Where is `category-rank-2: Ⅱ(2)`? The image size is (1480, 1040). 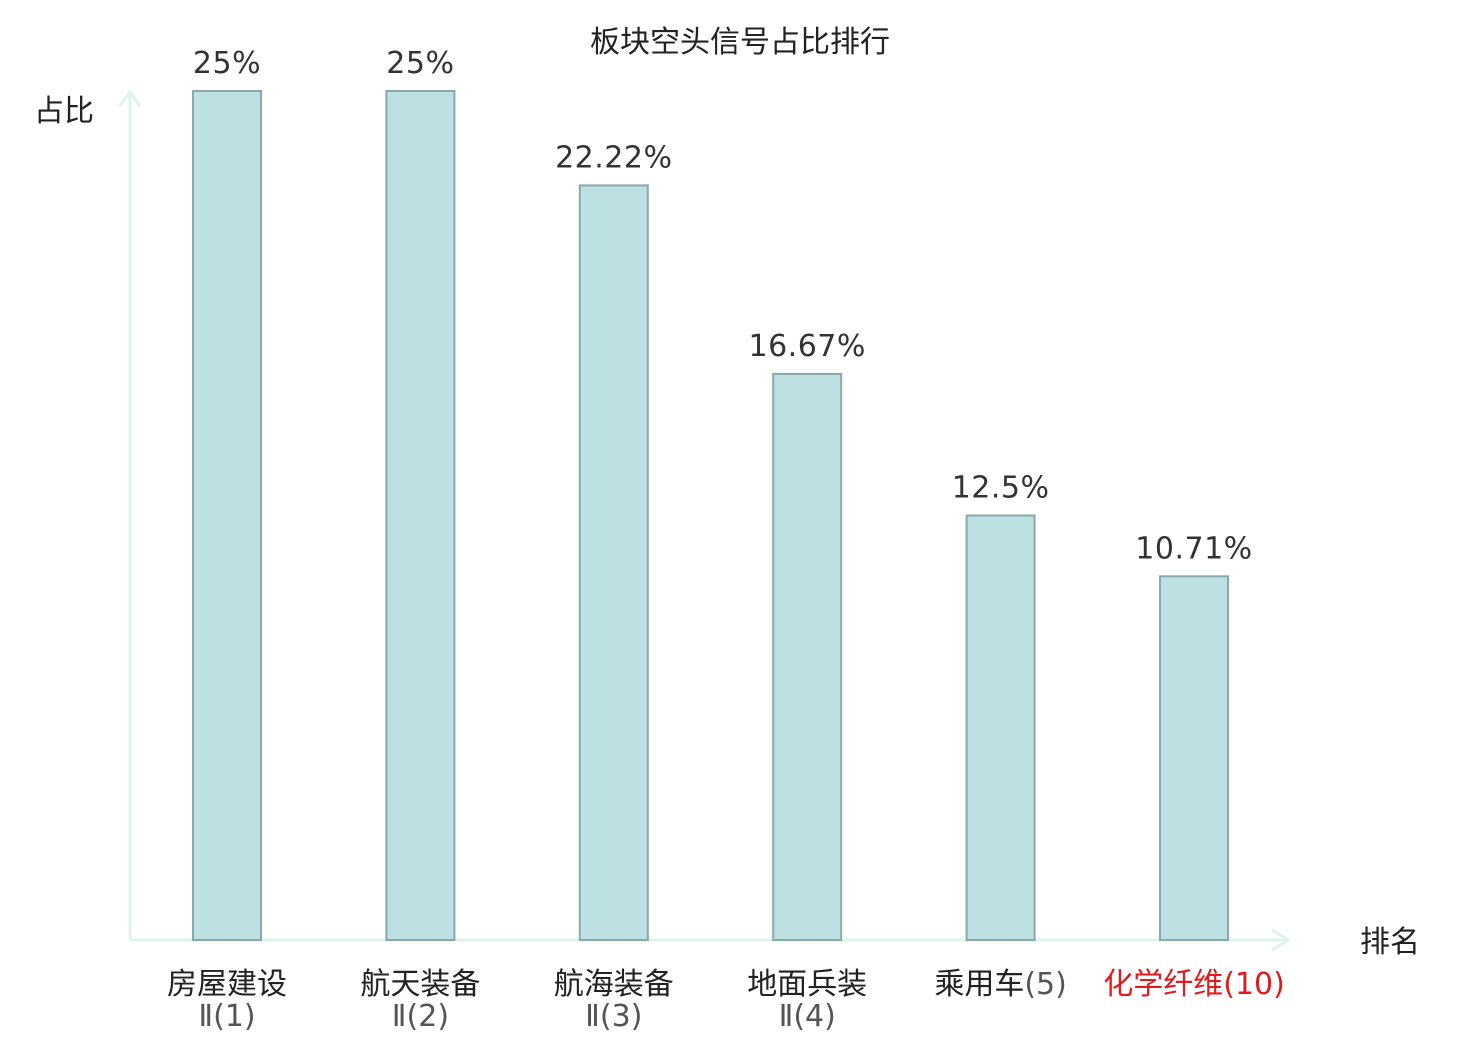
category-rank-2: Ⅱ(2) is located at coordinates (420, 1016).